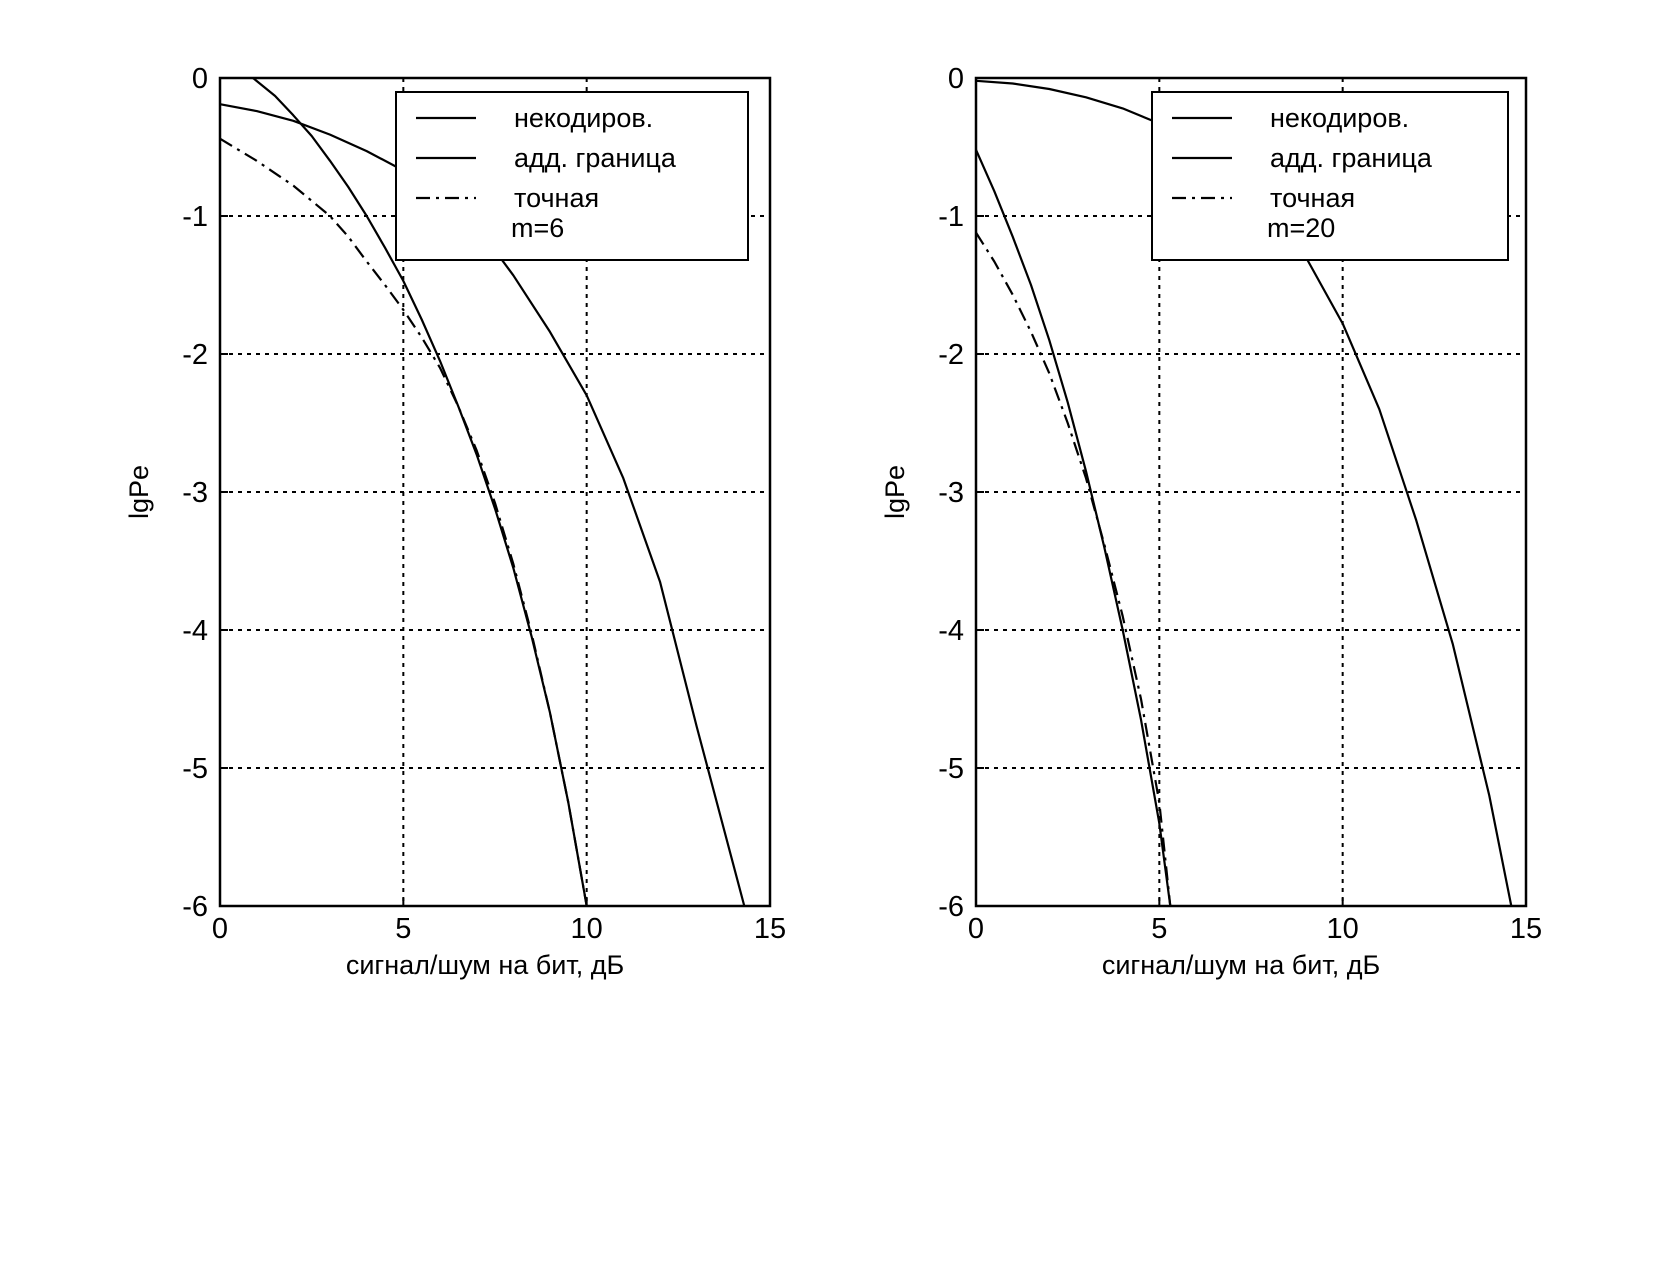 Image resolution: width=1672 pixels, height=1267 pixels. Describe the element at coordinates (1301, 228) in the screenshot. I see `legend-note: m=20` at that location.